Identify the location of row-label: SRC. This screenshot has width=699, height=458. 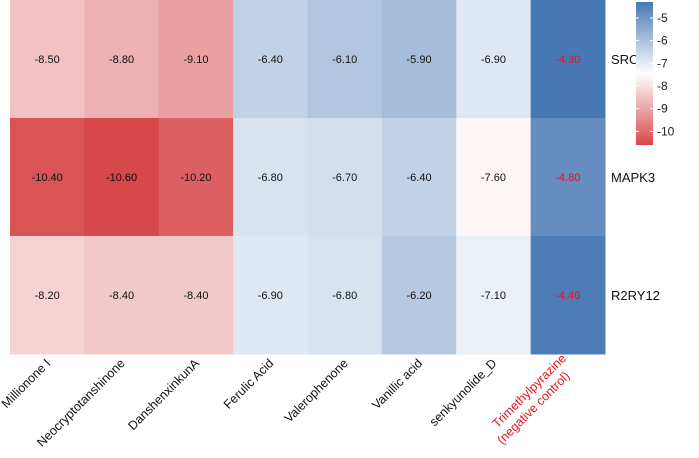
(624, 59).